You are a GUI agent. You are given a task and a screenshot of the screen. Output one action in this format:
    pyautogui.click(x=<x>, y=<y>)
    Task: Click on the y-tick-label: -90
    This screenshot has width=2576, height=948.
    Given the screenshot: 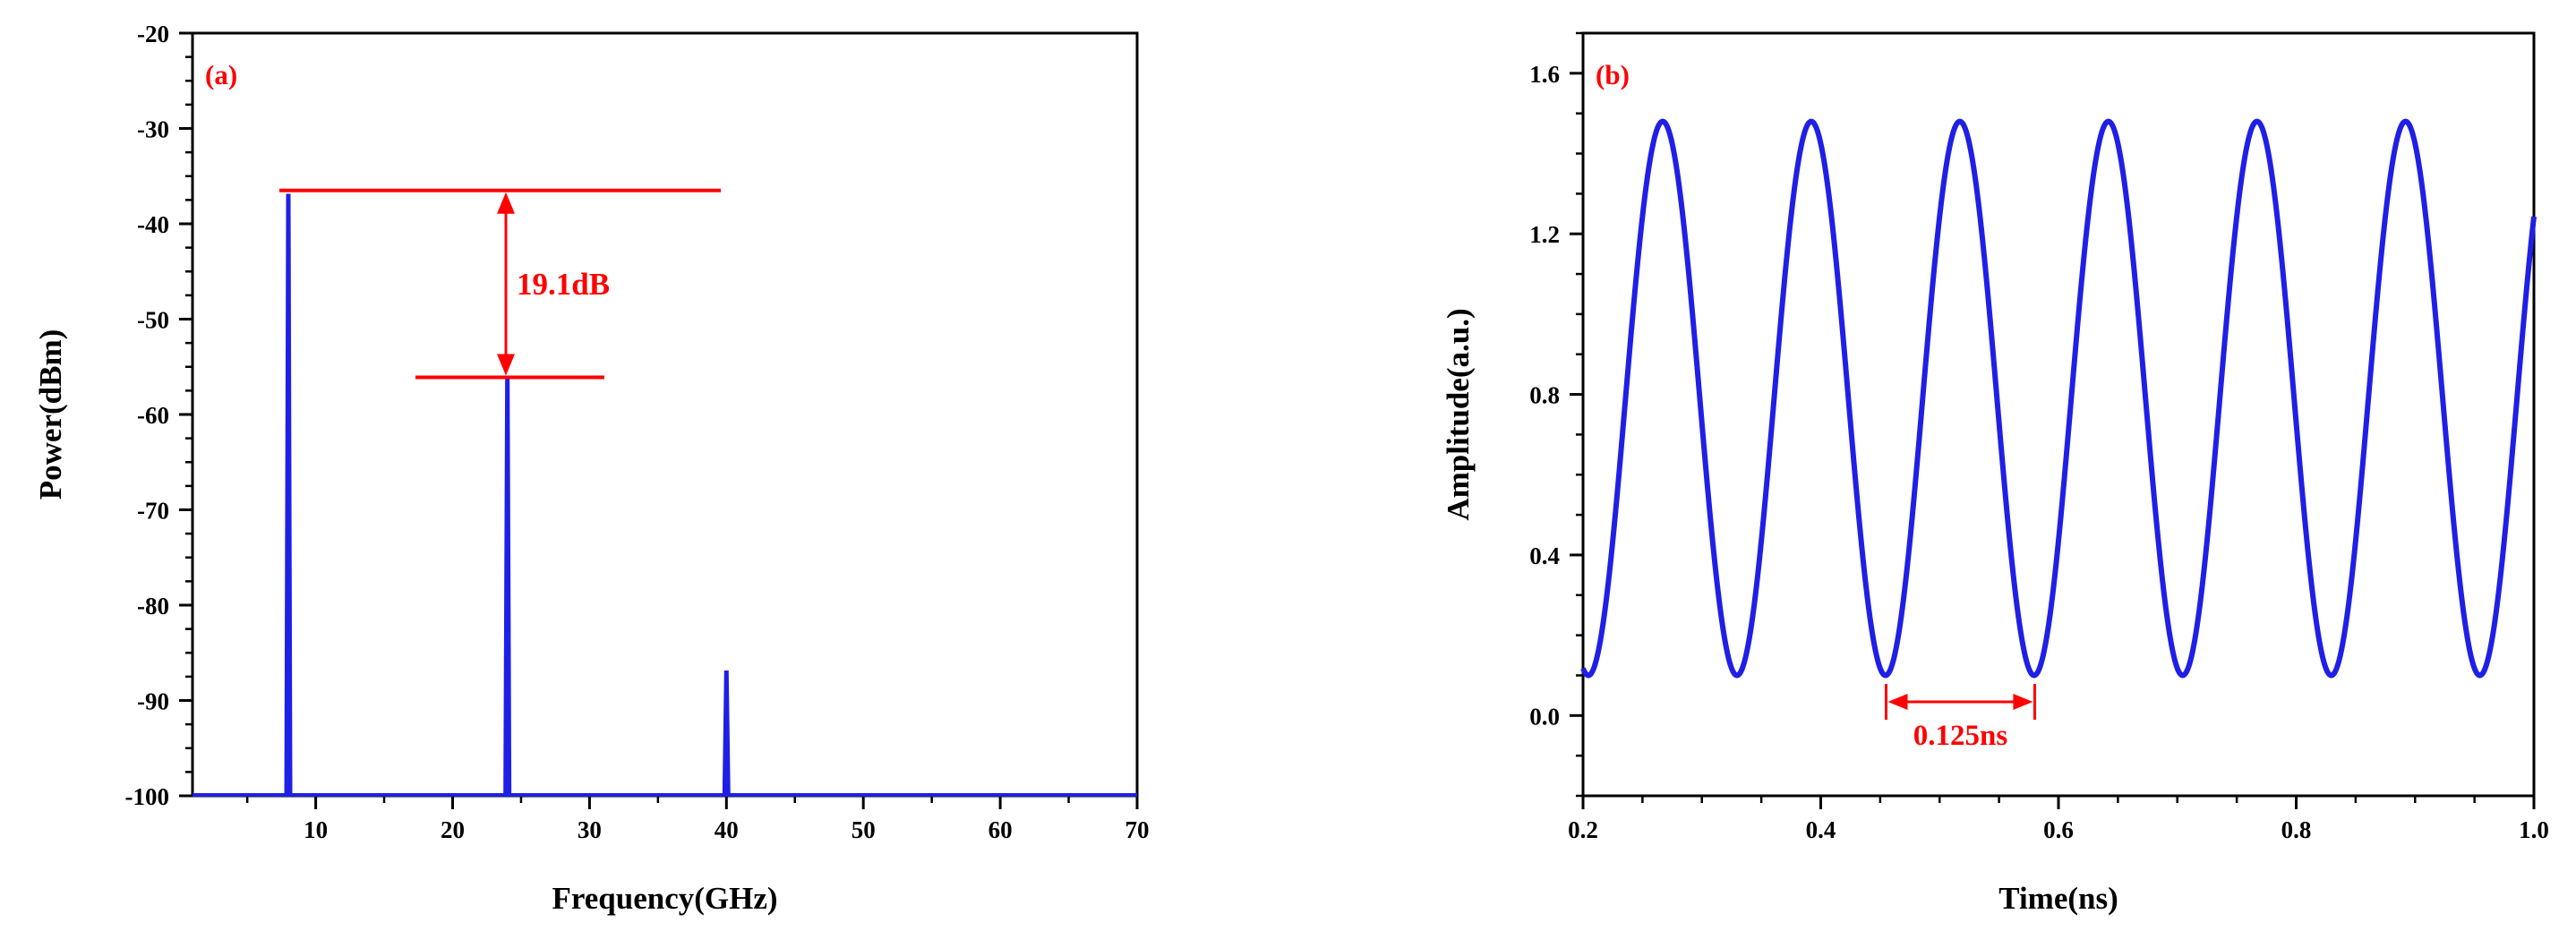 What is the action you would take?
    pyautogui.click(x=153, y=701)
    